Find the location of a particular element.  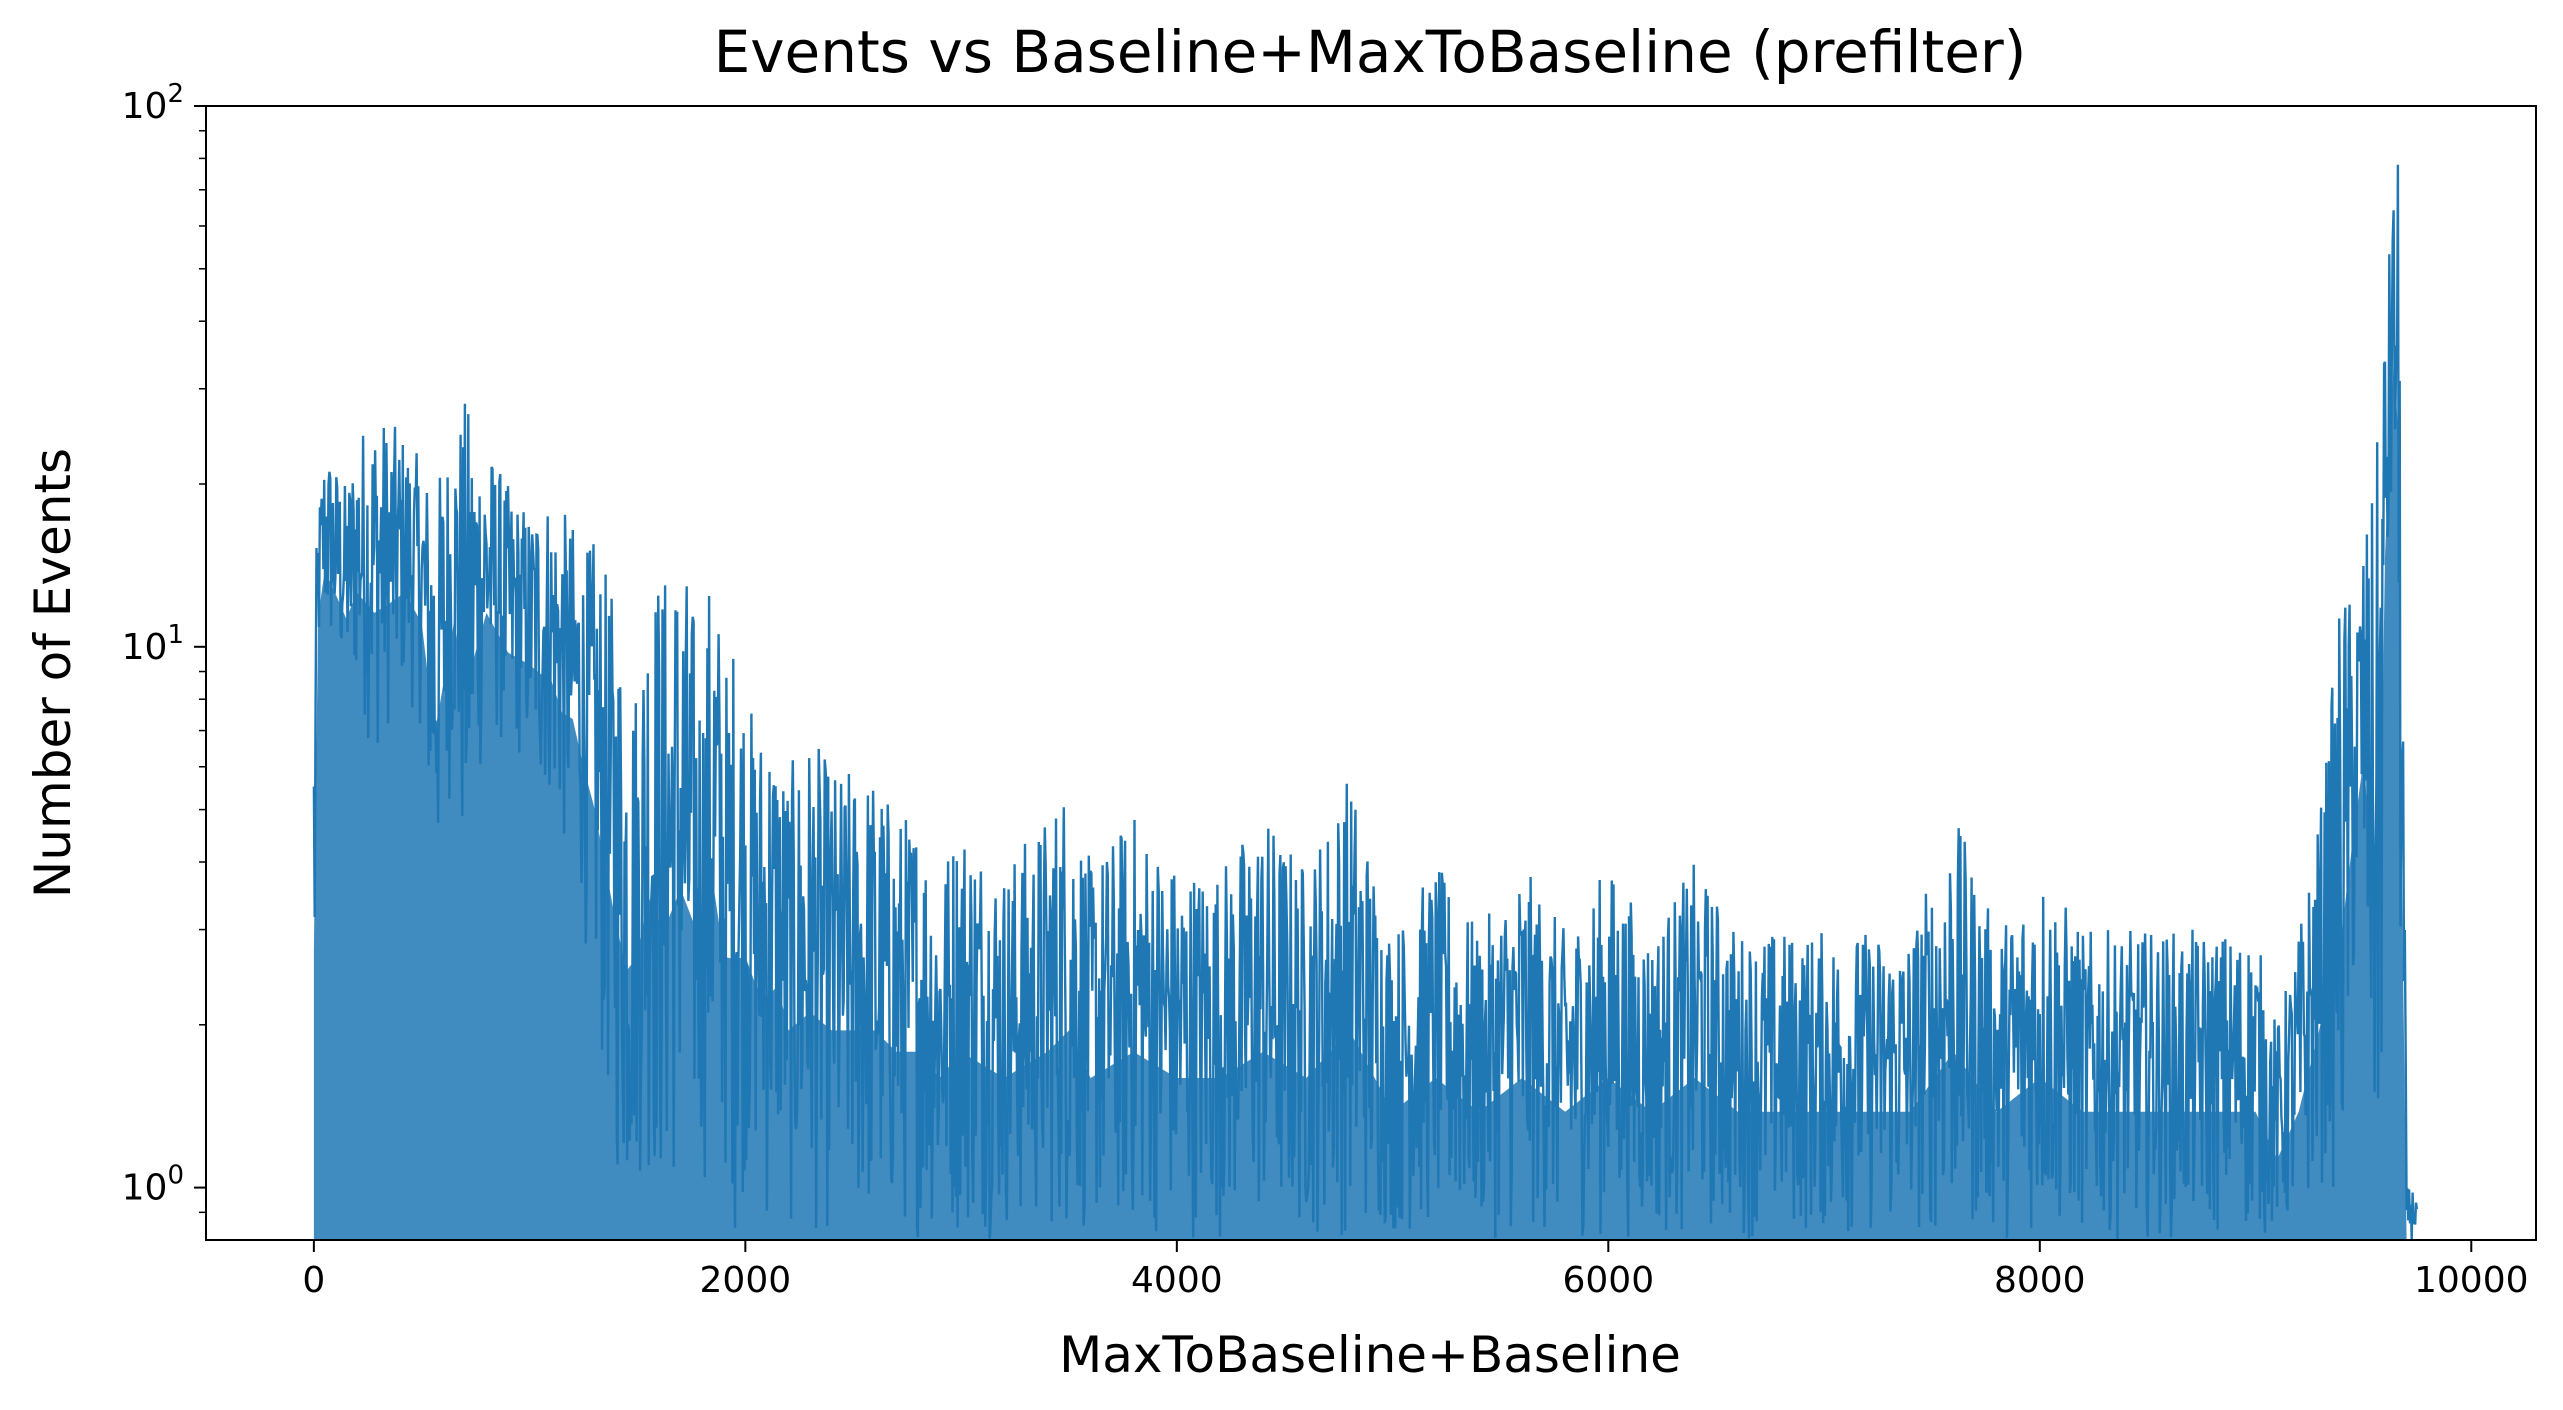

x-tick-label: 2000 is located at coordinates (746, 1280).